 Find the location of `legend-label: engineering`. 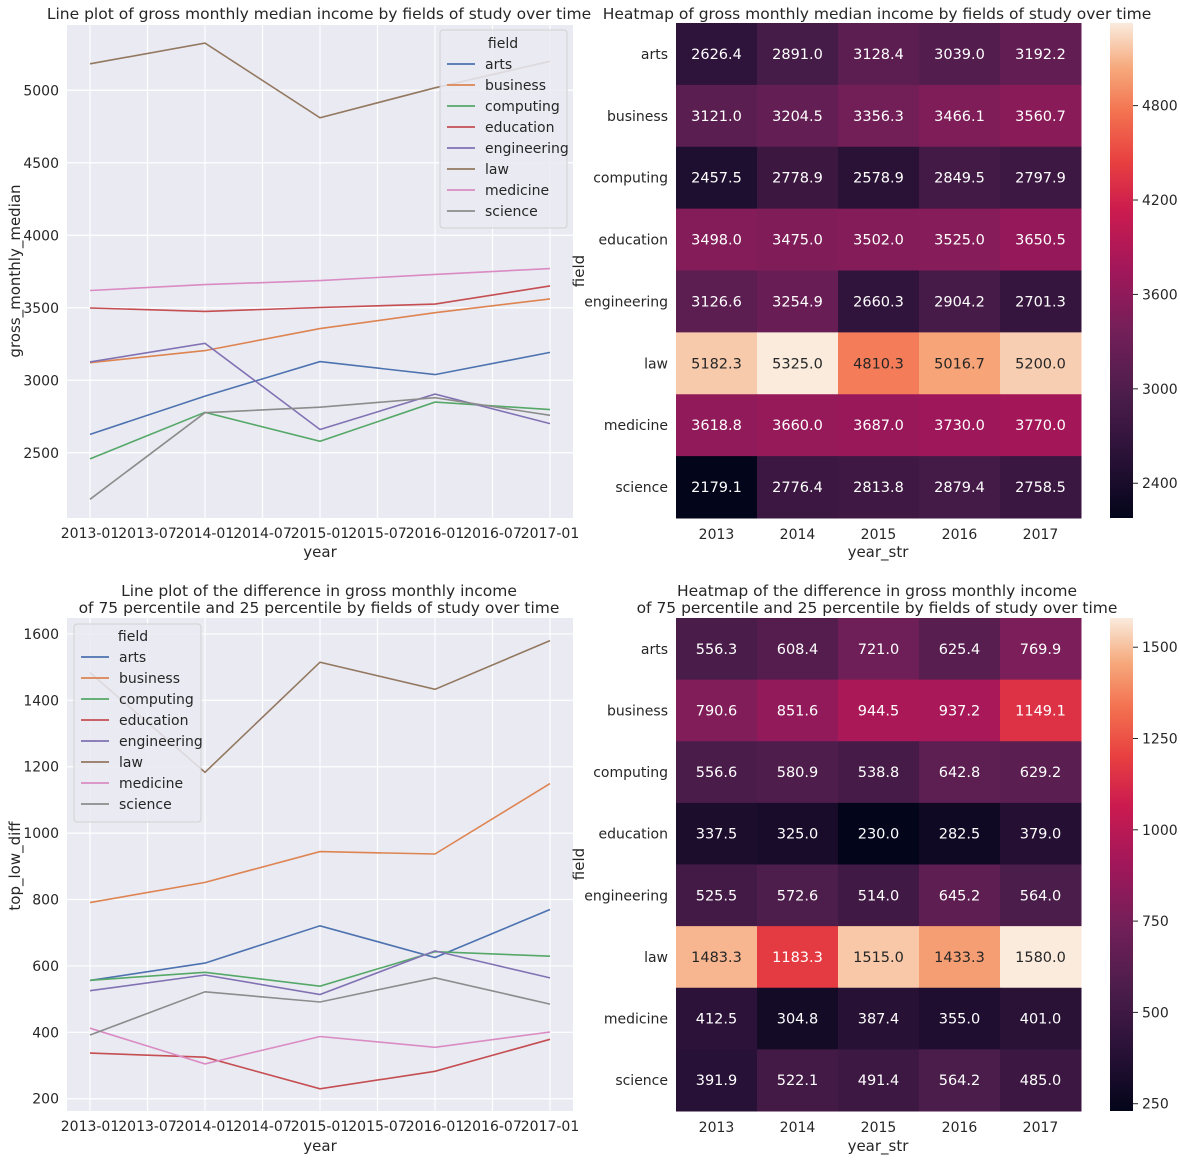

legend-label: engineering is located at coordinates (527, 149).